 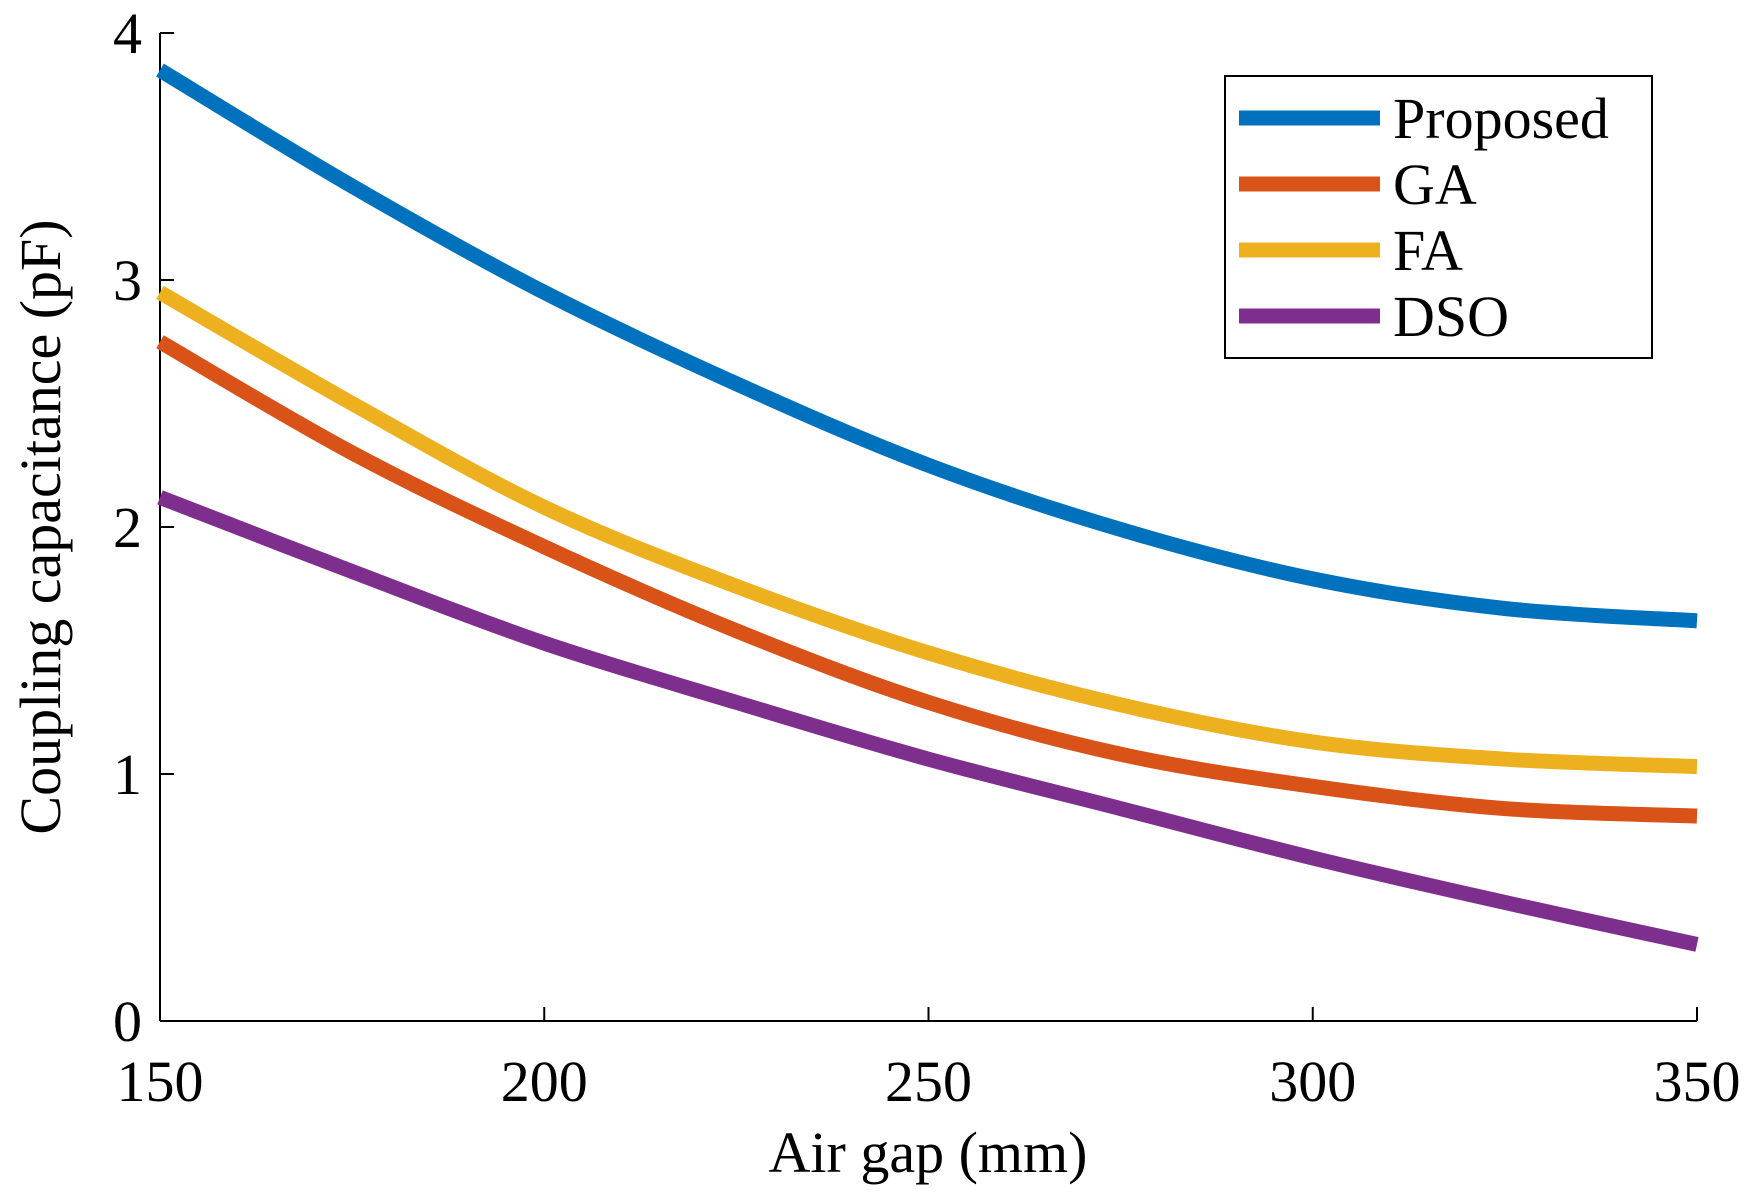 What do you see at coordinates (1312, 1081) in the screenshot?
I see `x-tick-label: 300` at bounding box center [1312, 1081].